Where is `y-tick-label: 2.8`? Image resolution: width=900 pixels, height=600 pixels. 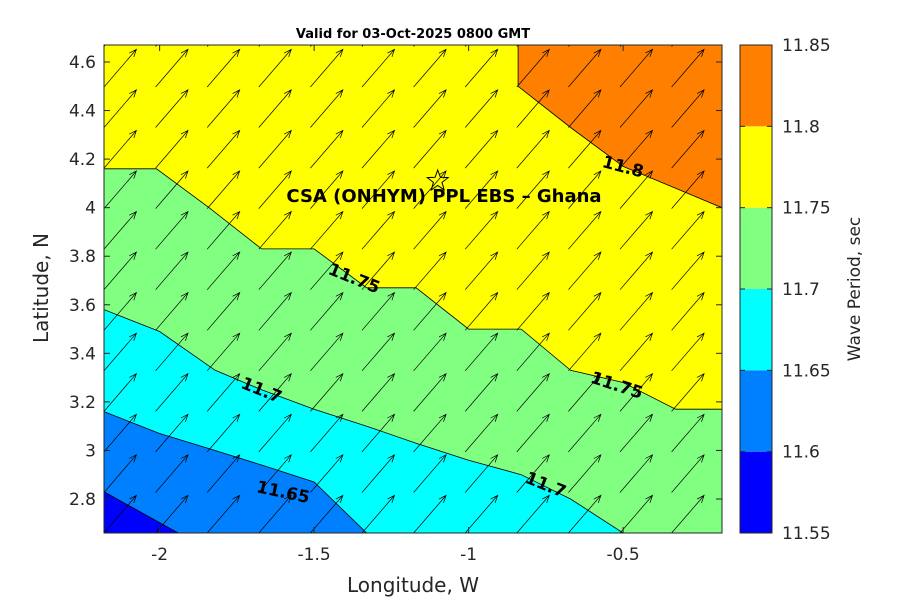 y-tick-label: 2.8 is located at coordinates (82, 500).